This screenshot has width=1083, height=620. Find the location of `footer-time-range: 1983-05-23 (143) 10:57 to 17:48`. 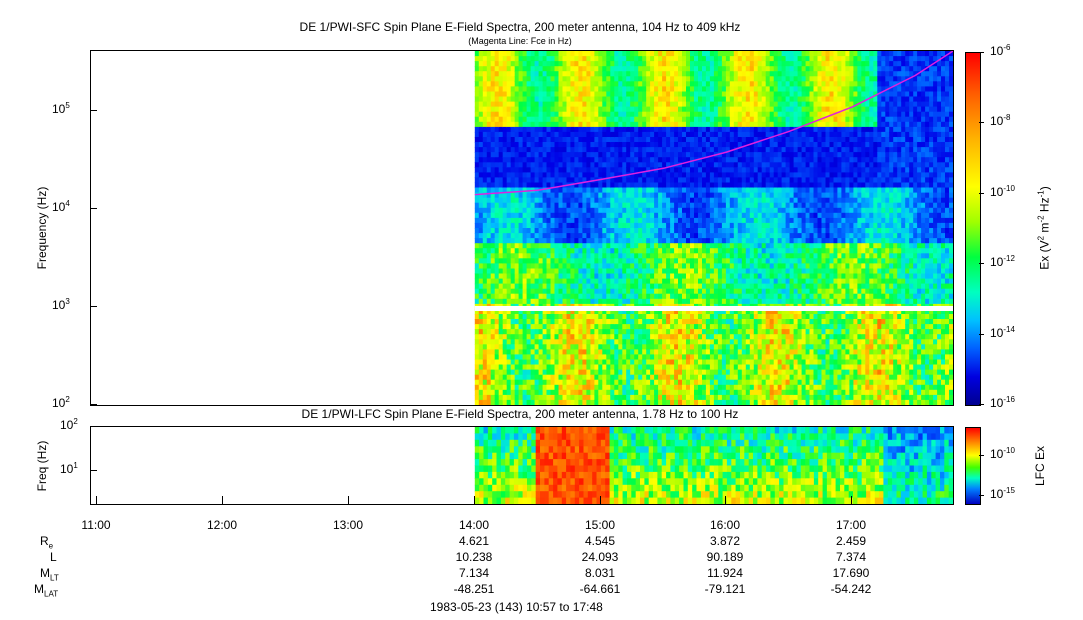

footer-time-range: 1983-05-23 (143) 10:57 to 17:48 is located at coordinates (516, 607).